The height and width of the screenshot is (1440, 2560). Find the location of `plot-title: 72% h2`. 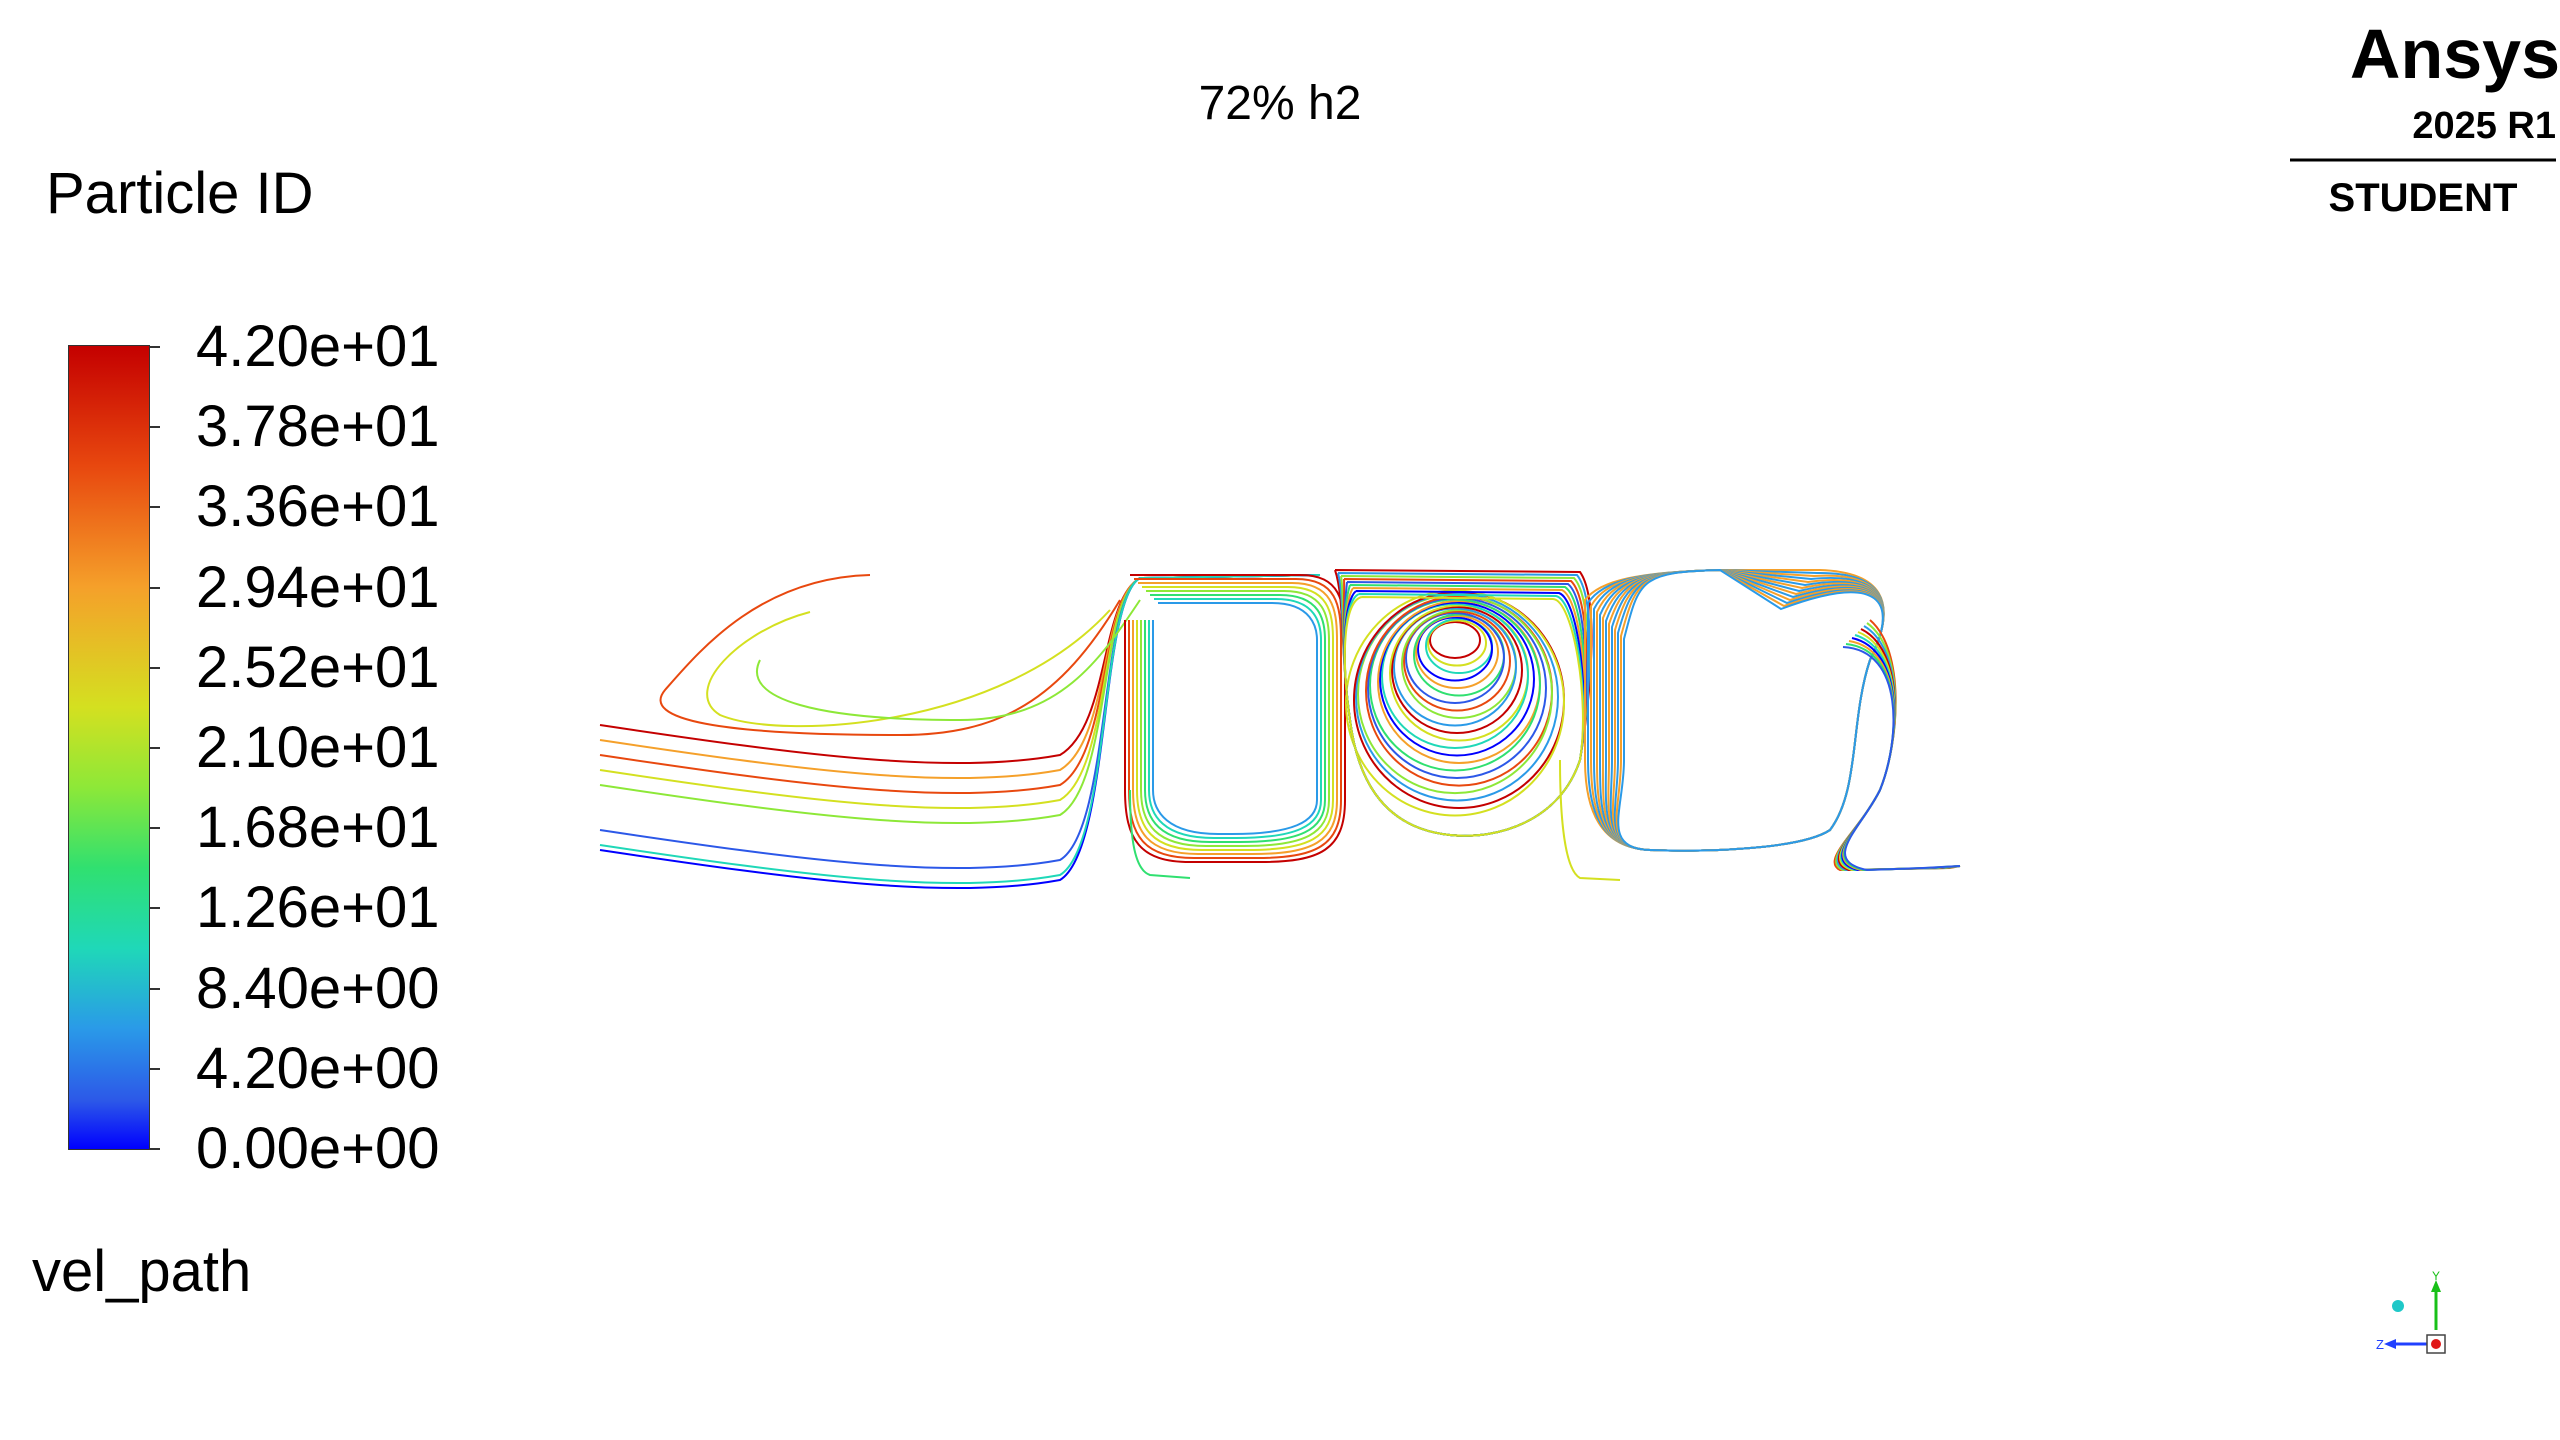

plot-title: 72% h2 is located at coordinates (1280, 103).